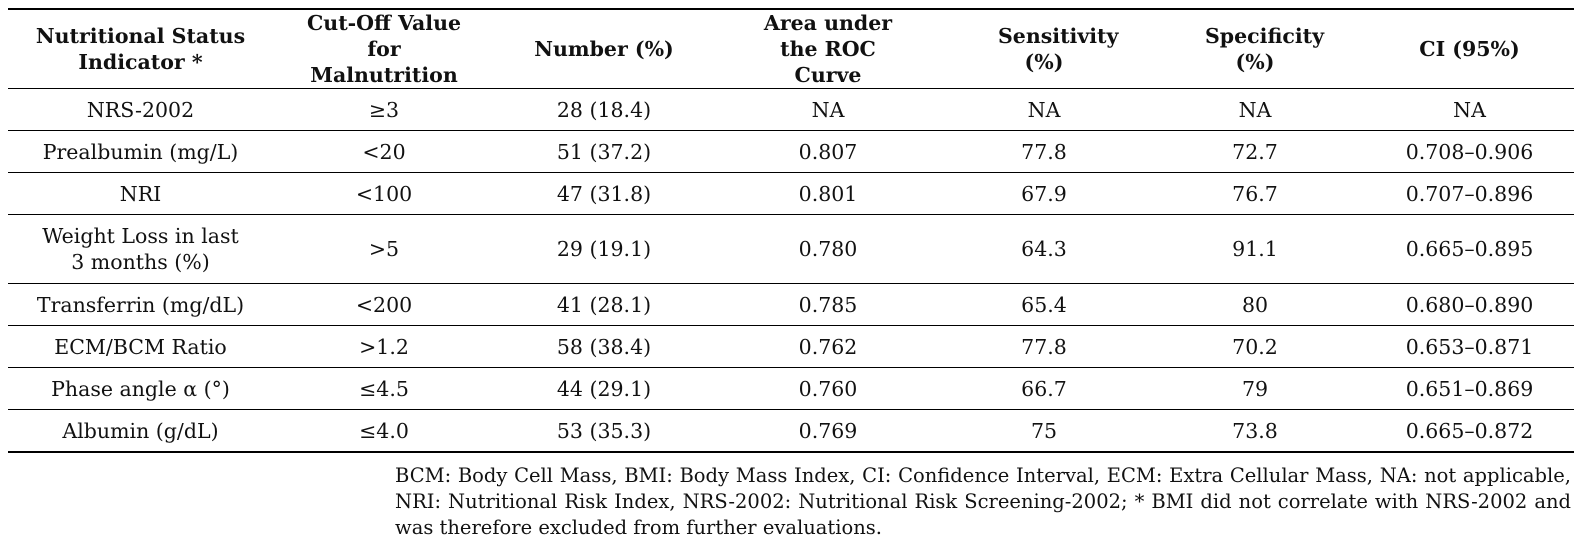 The image size is (1583, 541). What do you see at coordinates (384, 249) in the screenshot?
I see `cell-cutoff: >5` at bounding box center [384, 249].